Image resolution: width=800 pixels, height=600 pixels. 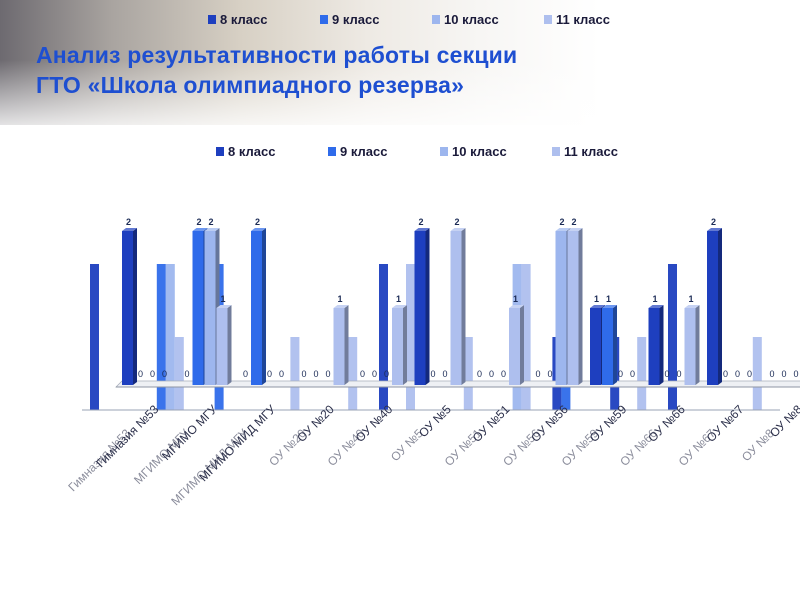 I want to click on data-label-4-8: 2, so click(x=573, y=222).